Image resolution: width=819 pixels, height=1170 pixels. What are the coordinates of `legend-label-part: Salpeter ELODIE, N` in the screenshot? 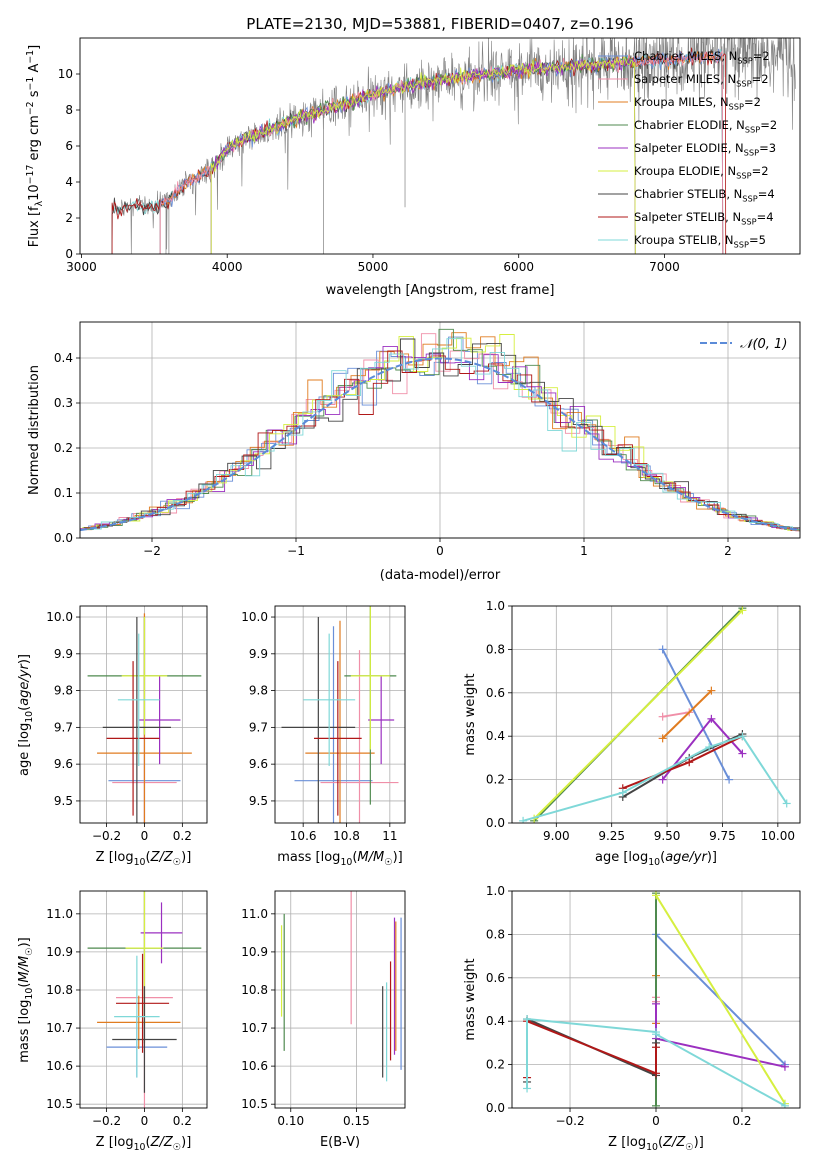 It's located at (689, 148).